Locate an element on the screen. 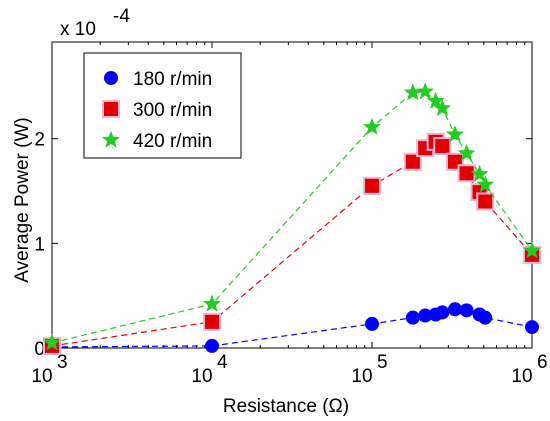 This screenshot has width=550, height=421. legend-entry: 180 r/min is located at coordinates (158, 79).